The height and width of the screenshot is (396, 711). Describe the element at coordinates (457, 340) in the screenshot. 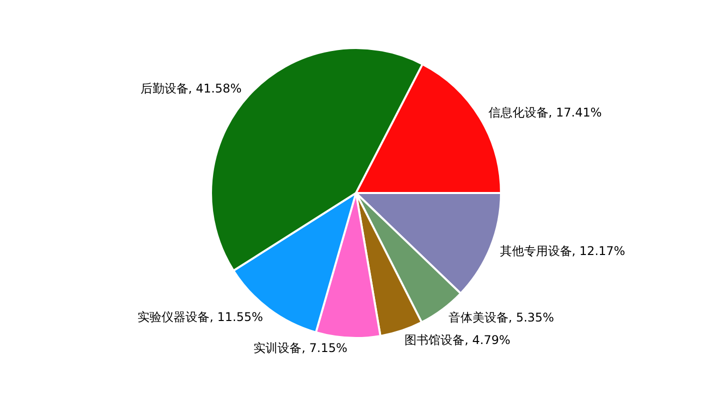

I see `slice-label: 图书馆设备, 4.79%` at that location.